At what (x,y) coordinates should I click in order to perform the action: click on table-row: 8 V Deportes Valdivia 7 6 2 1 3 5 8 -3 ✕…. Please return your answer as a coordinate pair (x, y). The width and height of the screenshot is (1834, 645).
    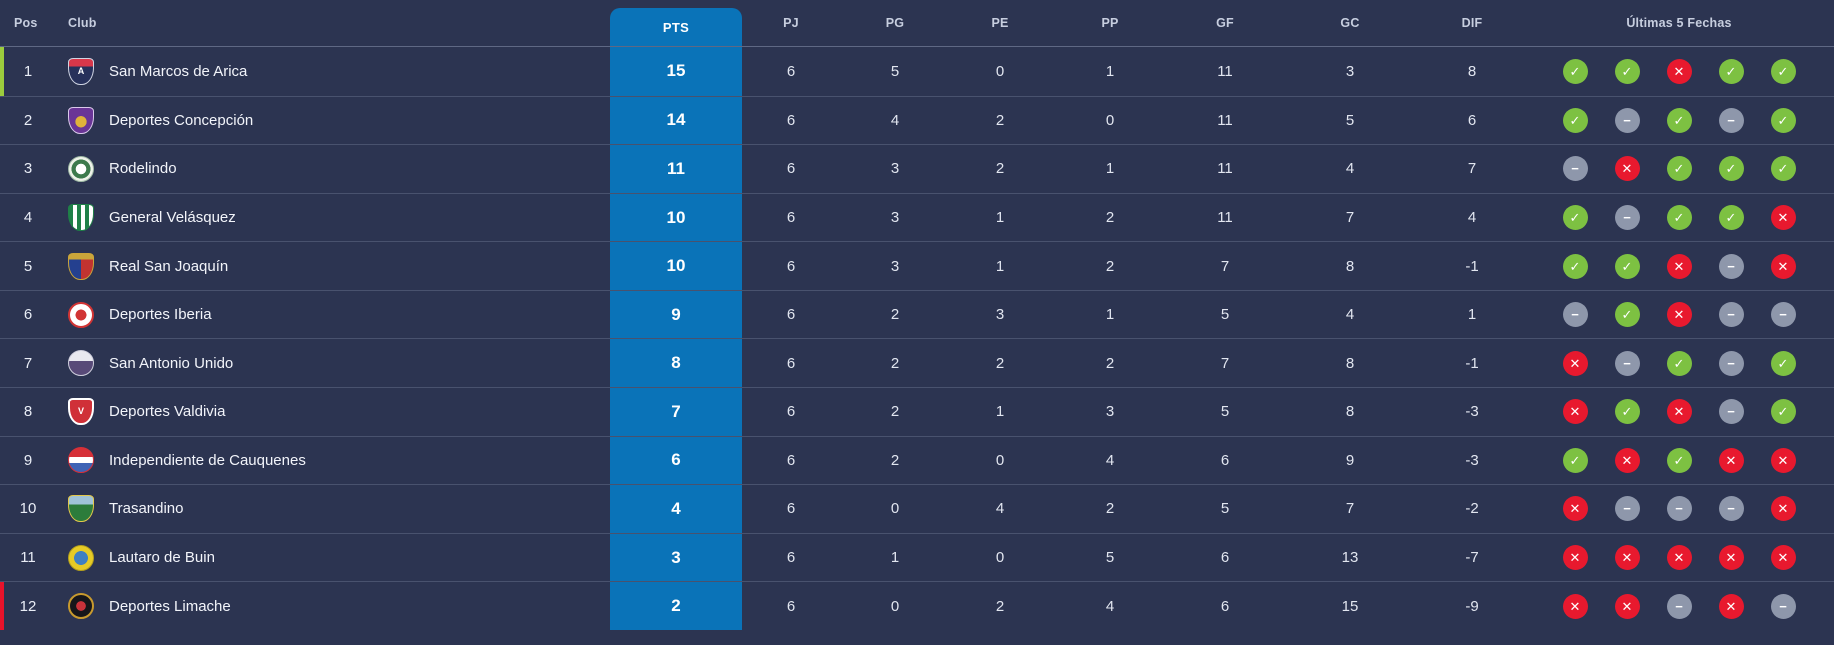
    Looking at the image, I should click on (917, 411).